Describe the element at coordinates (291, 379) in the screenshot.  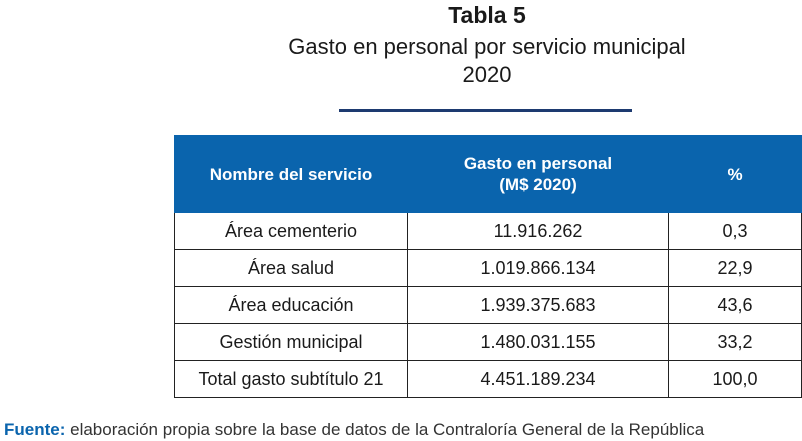
I see `cell-service: Total gasto subtítulo 21` at that location.